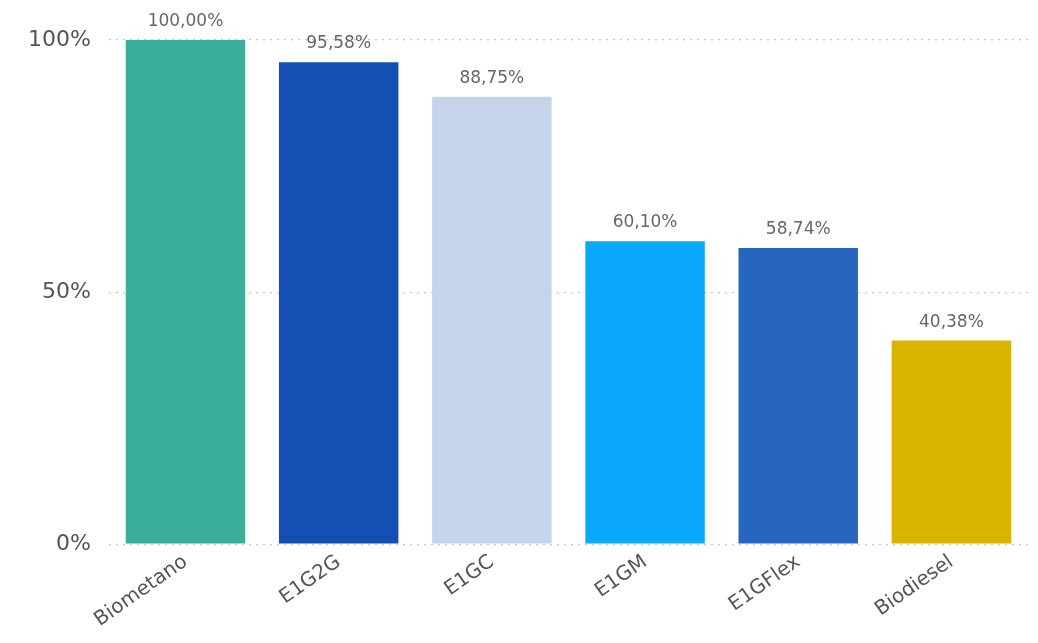 Image resolution: width=1038 pixels, height=643 pixels. What do you see at coordinates (798, 227) in the screenshot?
I see `data-label: 58,74%` at bounding box center [798, 227].